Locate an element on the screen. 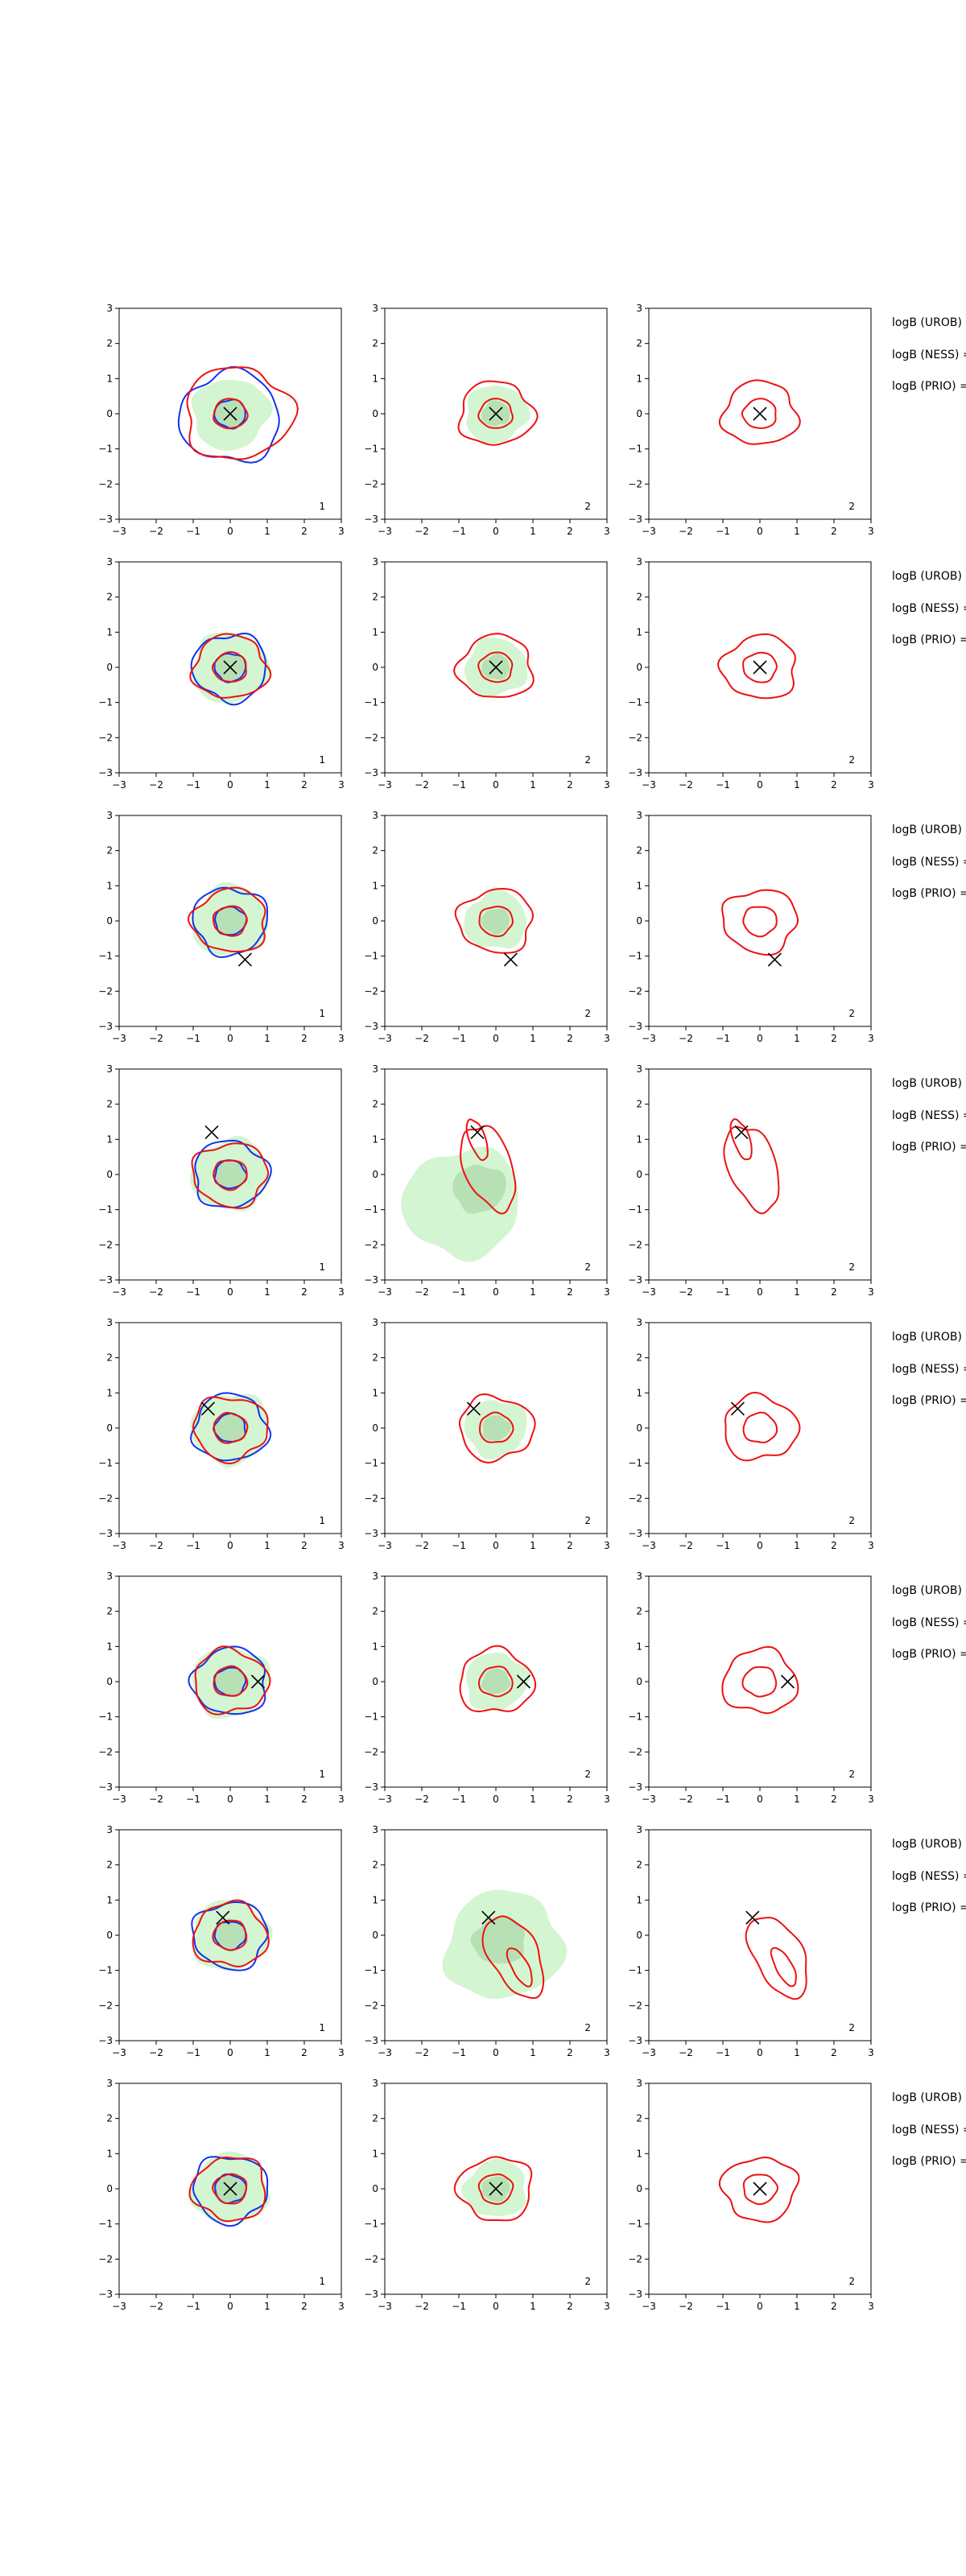 Image resolution: width=966 pixels, height=2576 pixels. panel-tag: 1 is located at coordinates (322, 1013).